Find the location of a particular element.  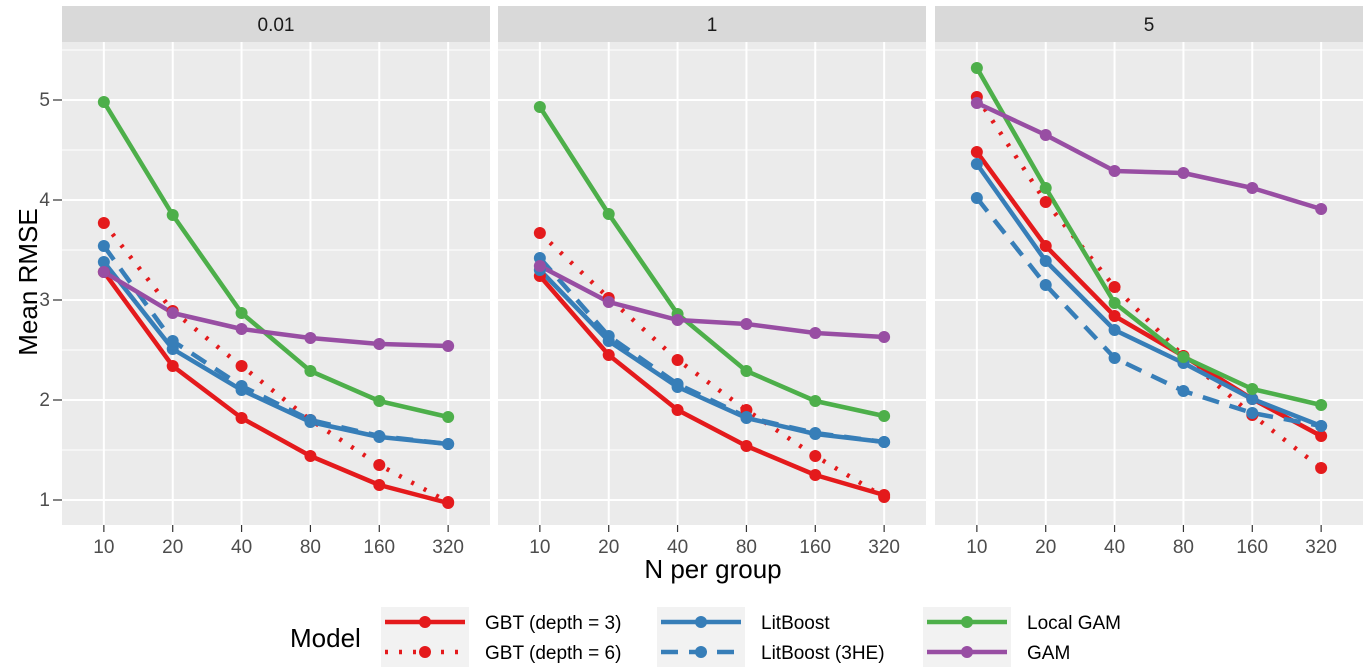

legend-label: LitBoost is located at coordinates (795, 623).